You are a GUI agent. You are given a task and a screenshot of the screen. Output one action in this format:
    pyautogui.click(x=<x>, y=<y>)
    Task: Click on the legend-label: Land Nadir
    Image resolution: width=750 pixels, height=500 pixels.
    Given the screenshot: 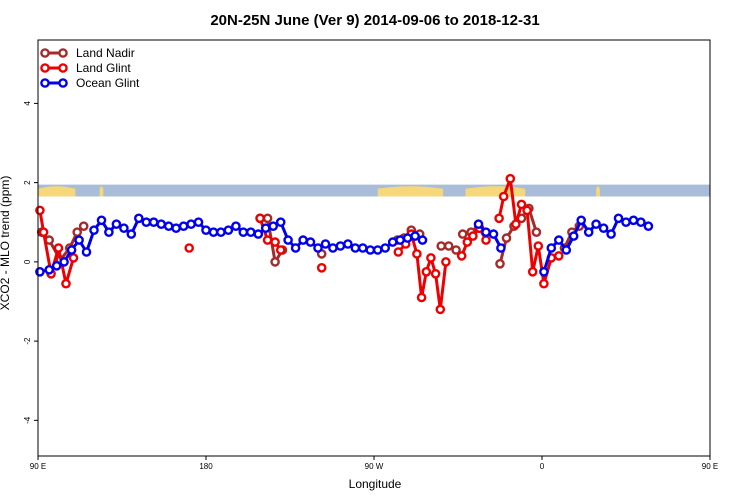 What is the action you would take?
    pyautogui.click(x=105, y=53)
    